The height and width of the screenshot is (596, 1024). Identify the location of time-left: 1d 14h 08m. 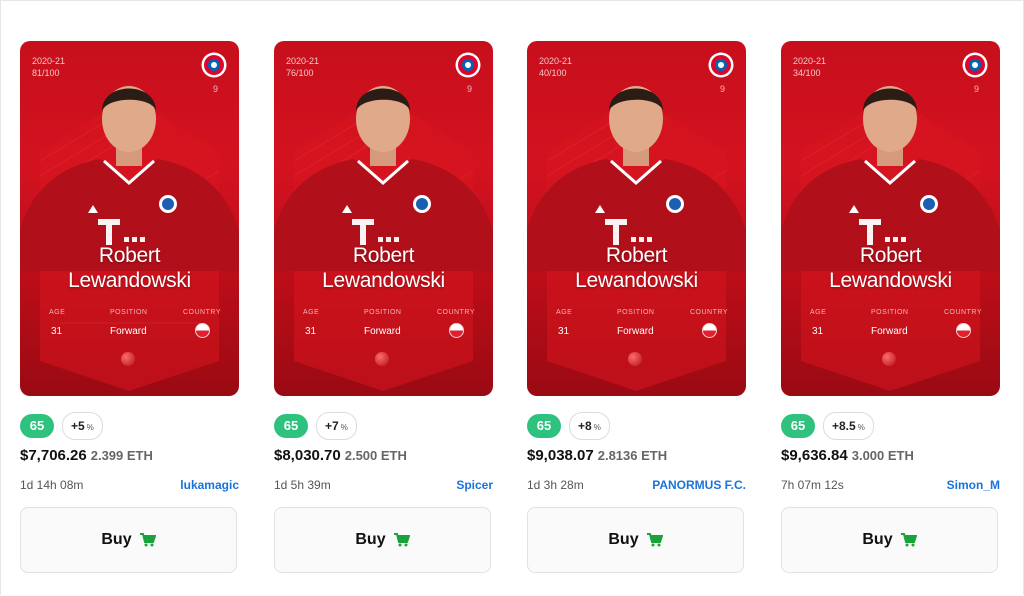
(52, 485).